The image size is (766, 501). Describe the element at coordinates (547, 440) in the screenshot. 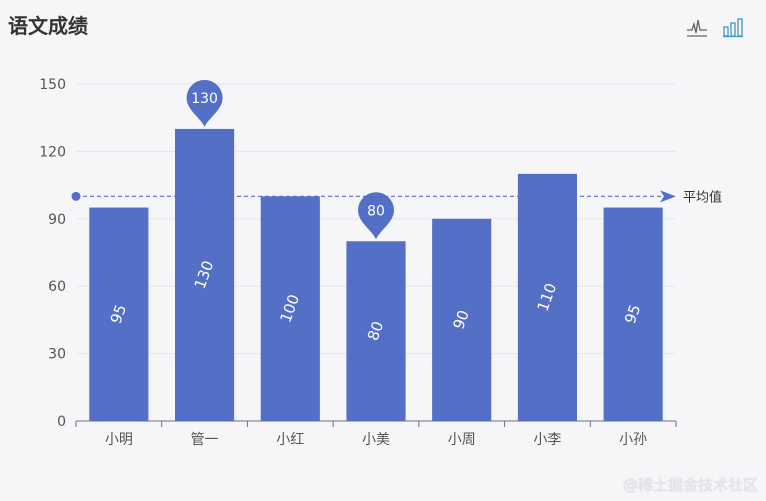

I see `x-tick-label: 小李` at that location.